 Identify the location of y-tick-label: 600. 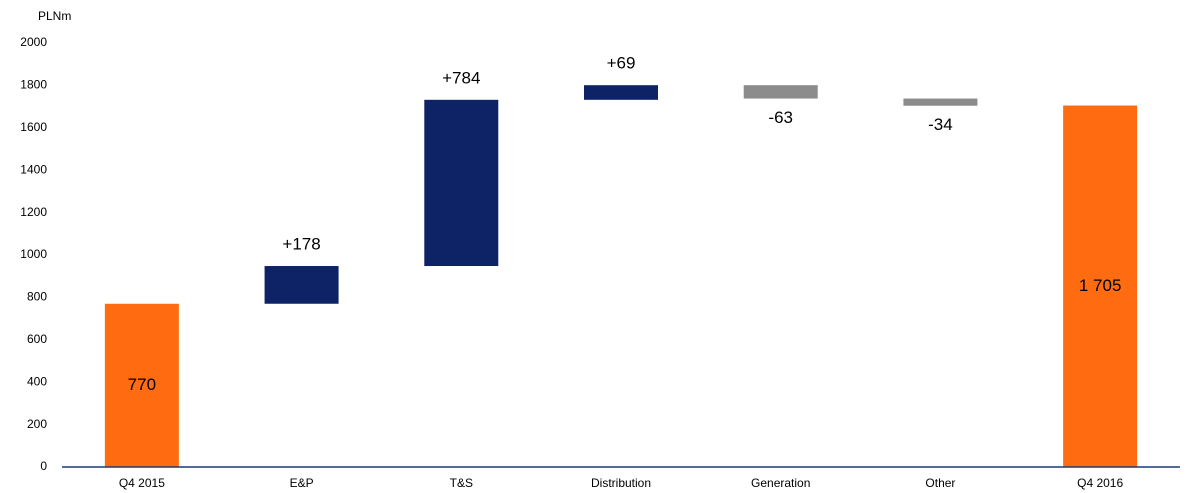
(37, 339).